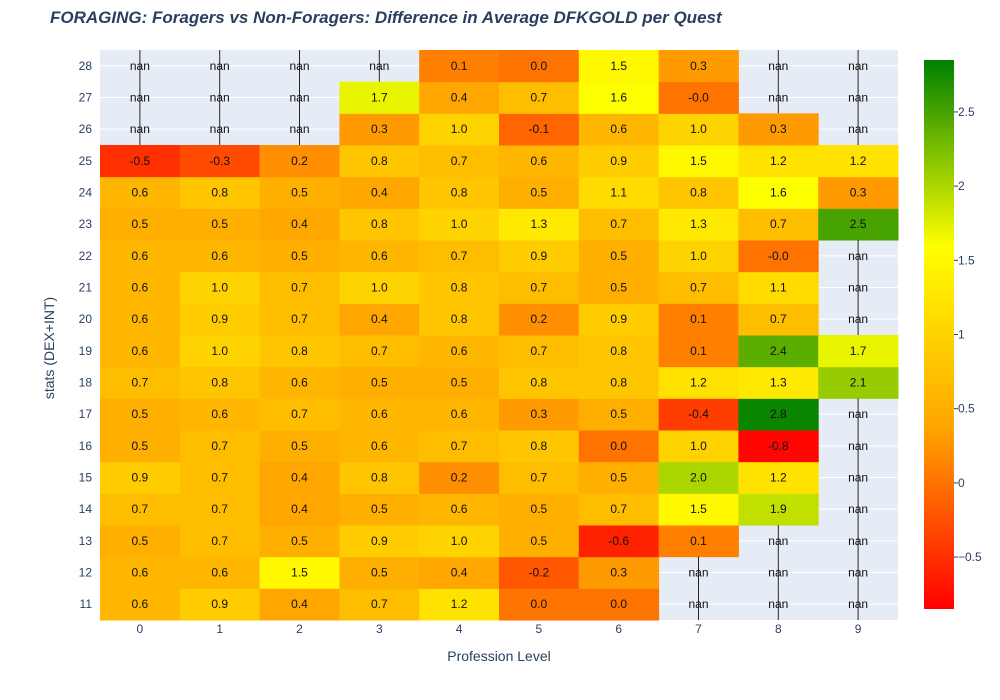 Image resolution: width=1000 pixels, height=700 pixels. What do you see at coordinates (86, 66) in the screenshot?
I see `y-tick-label: 28` at bounding box center [86, 66].